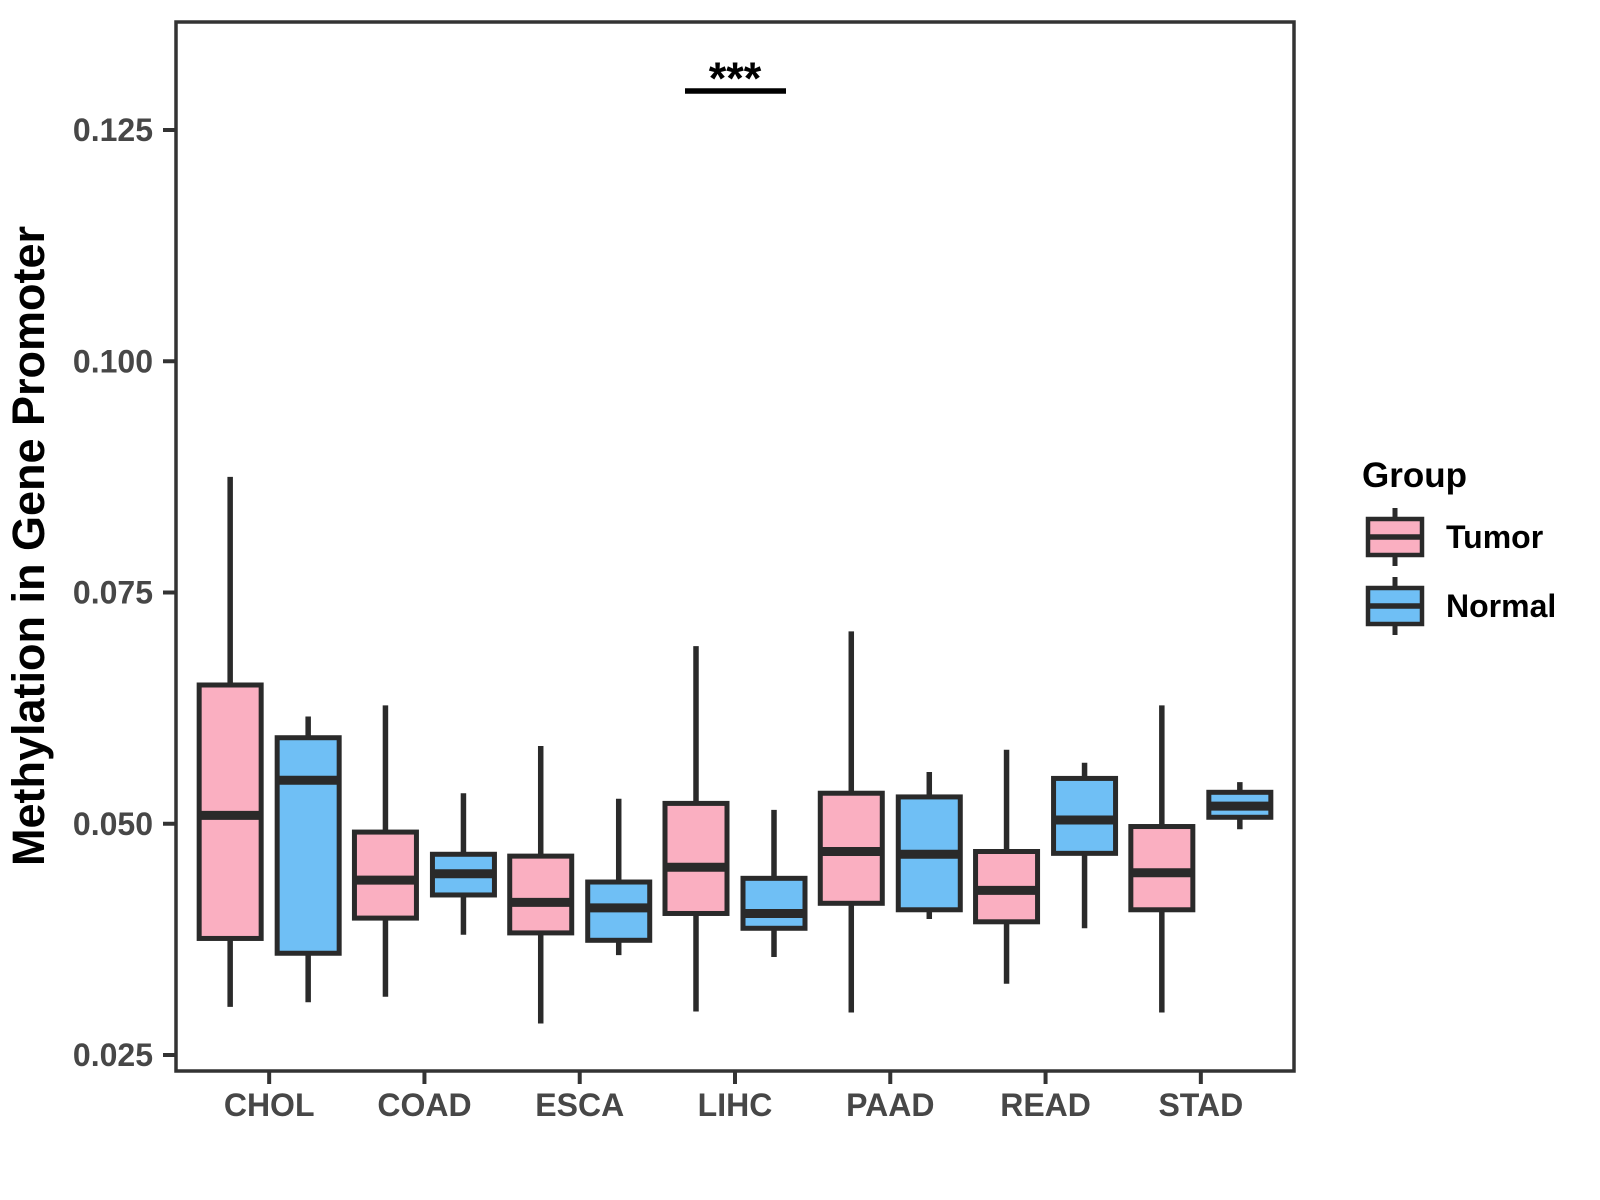  What do you see at coordinates (113, 593) in the screenshot?
I see `y-tick-label-0.075: 0.075` at bounding box center [113, 593].